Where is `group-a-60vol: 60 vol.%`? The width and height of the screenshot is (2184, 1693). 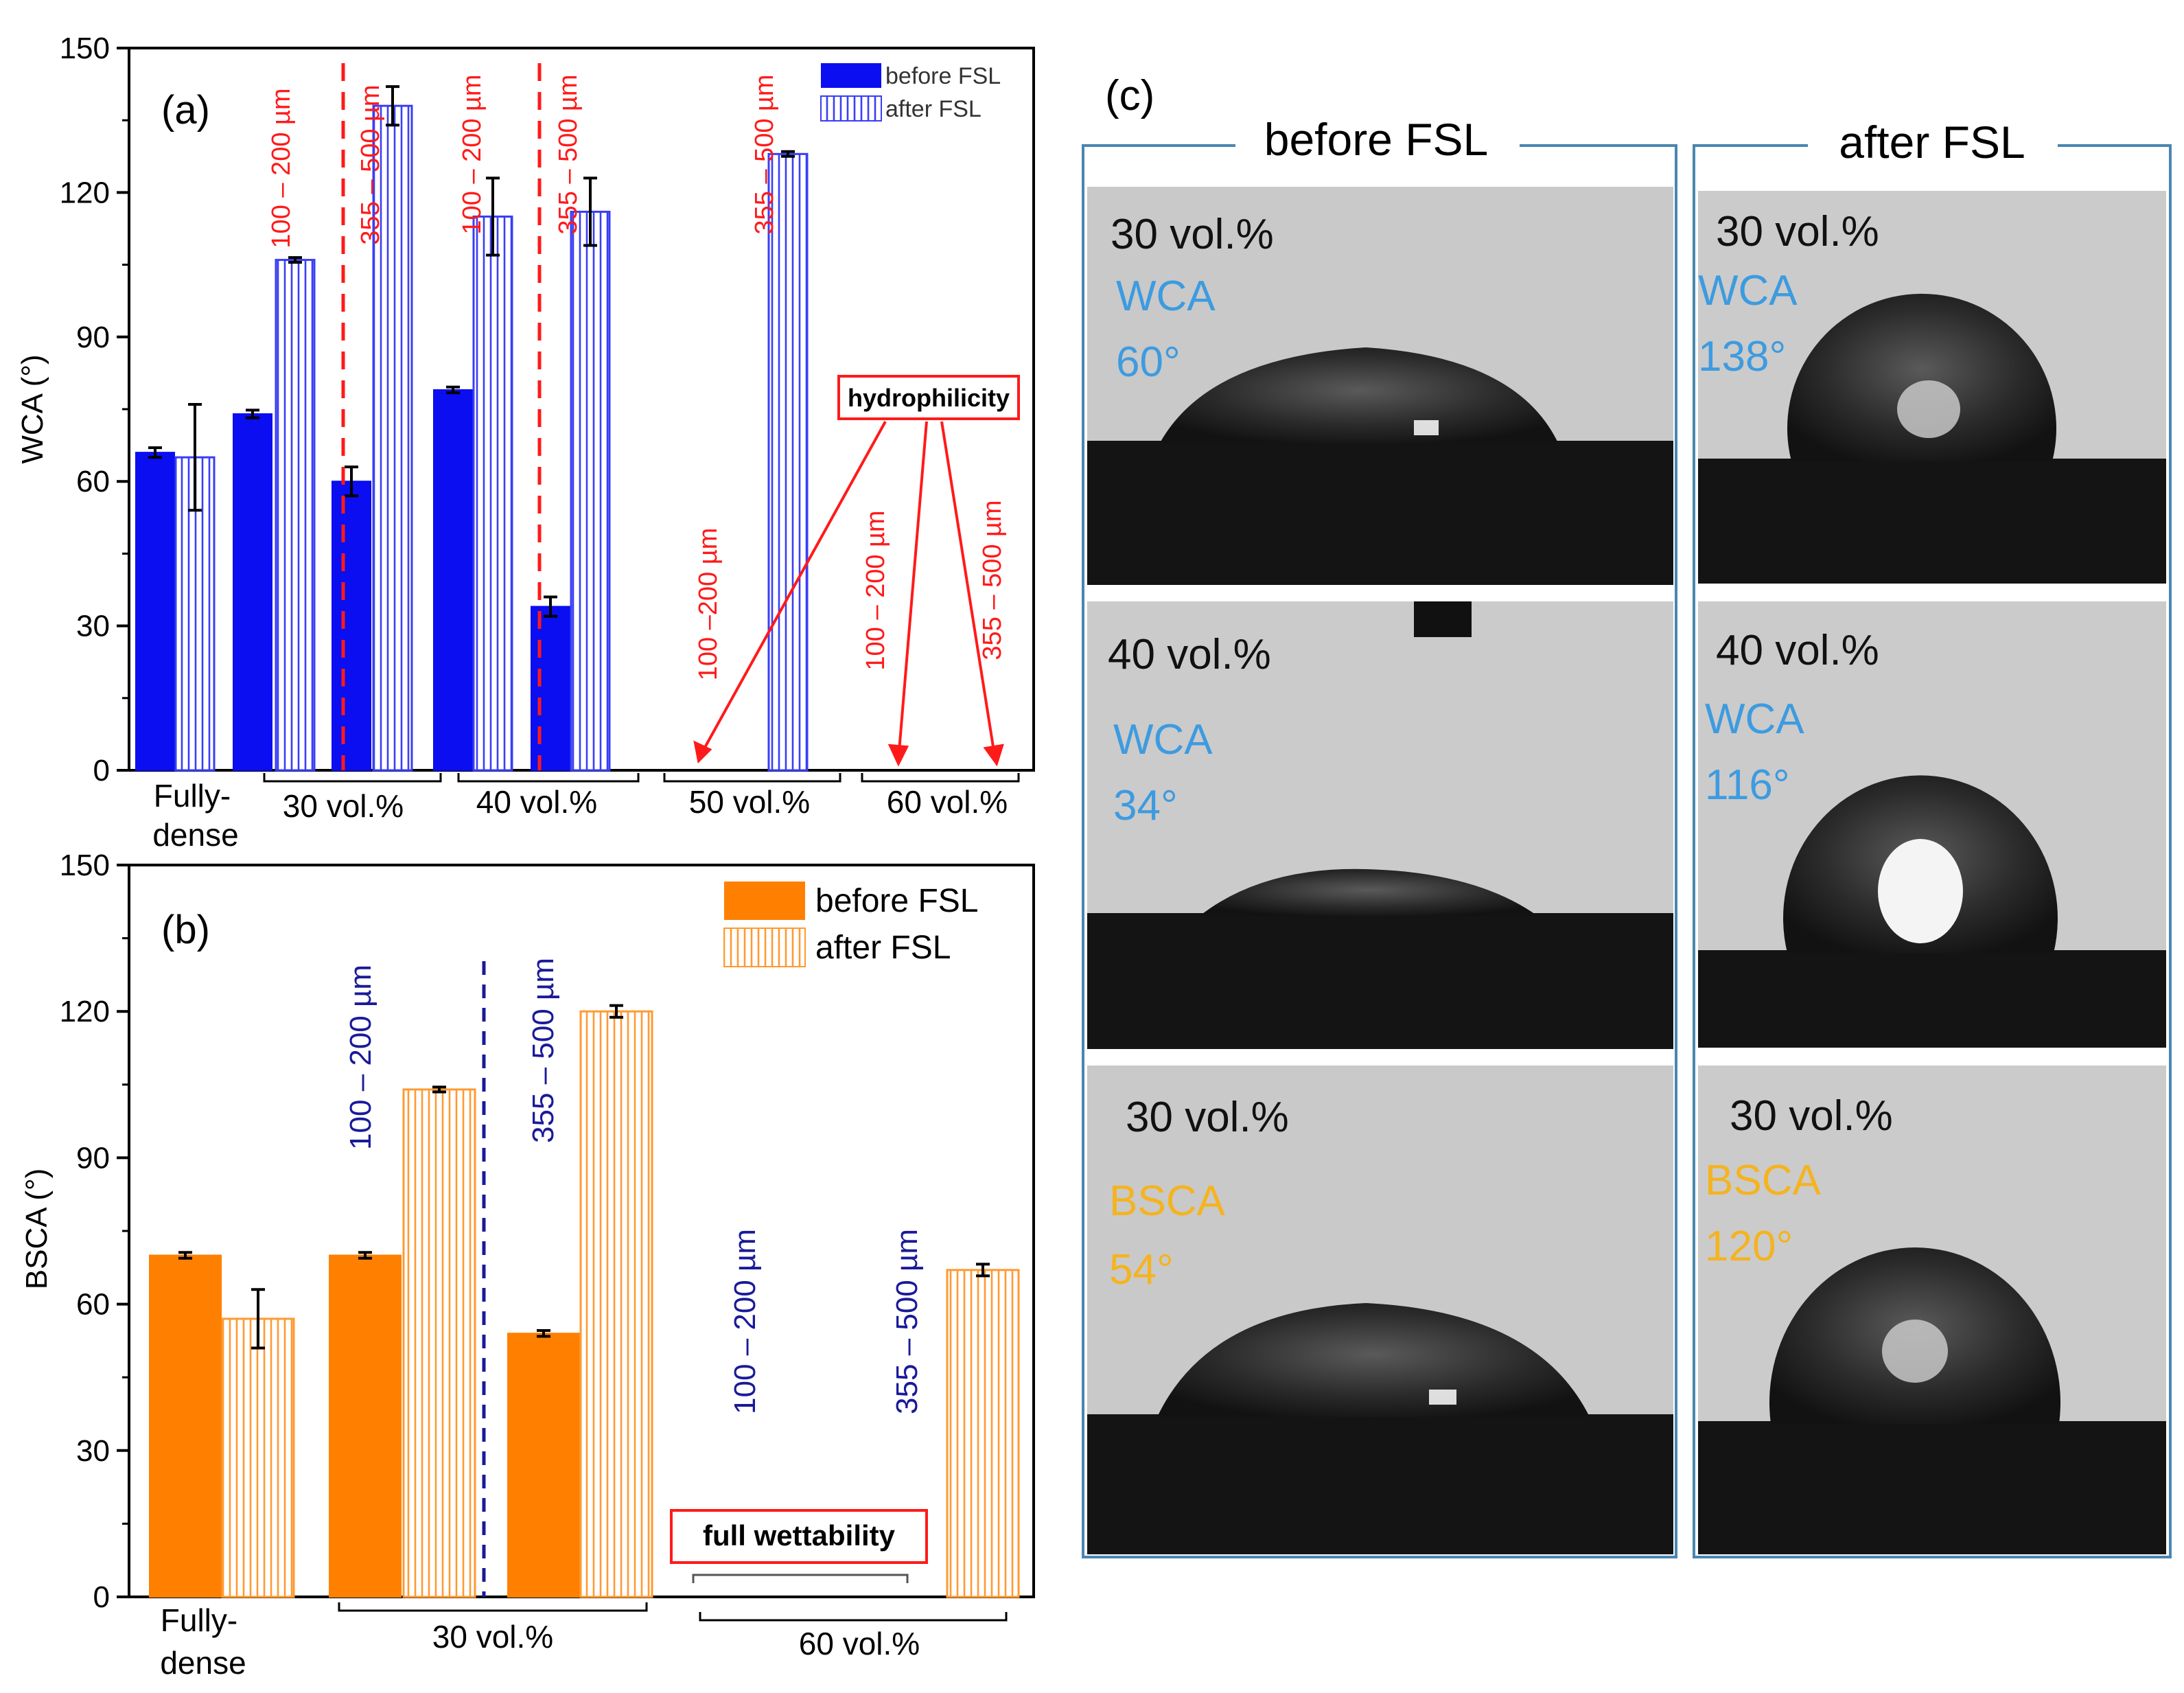 group-a-60vol: 60 vol.% is located at coordinates (947, 802).